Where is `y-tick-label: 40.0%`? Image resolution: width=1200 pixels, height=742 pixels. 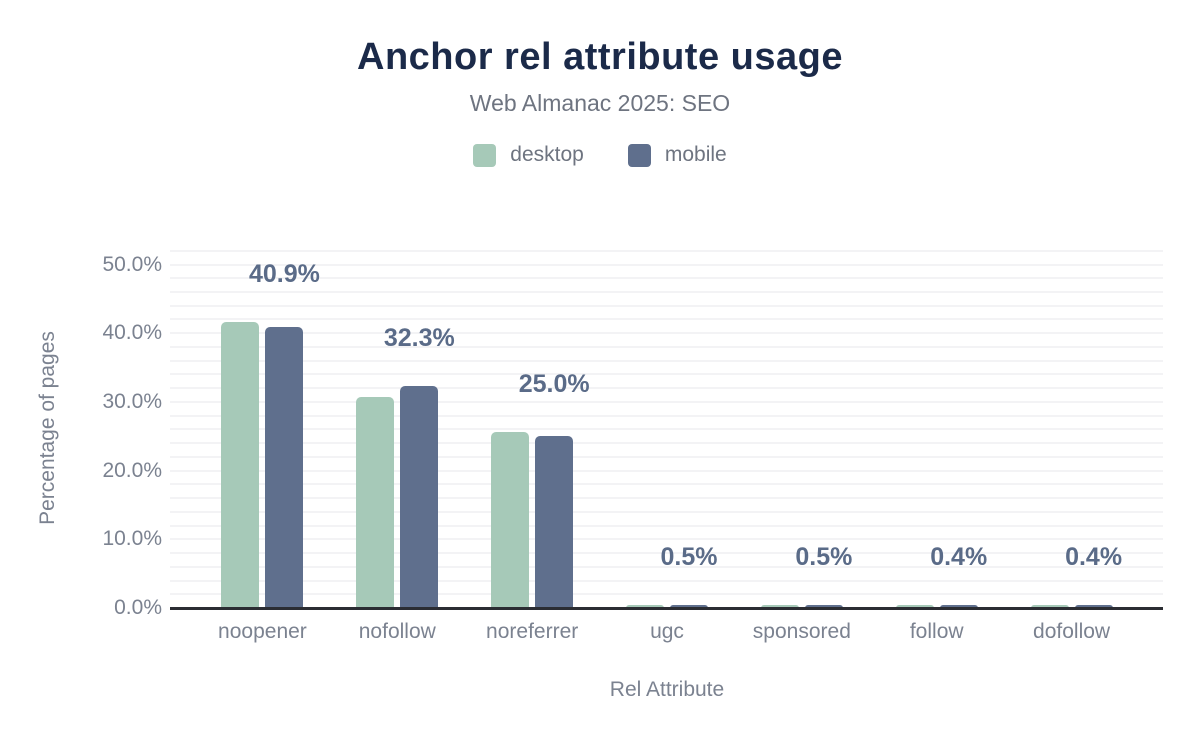
y-tick-label: 40.0% is located at coordinates (132, 333).